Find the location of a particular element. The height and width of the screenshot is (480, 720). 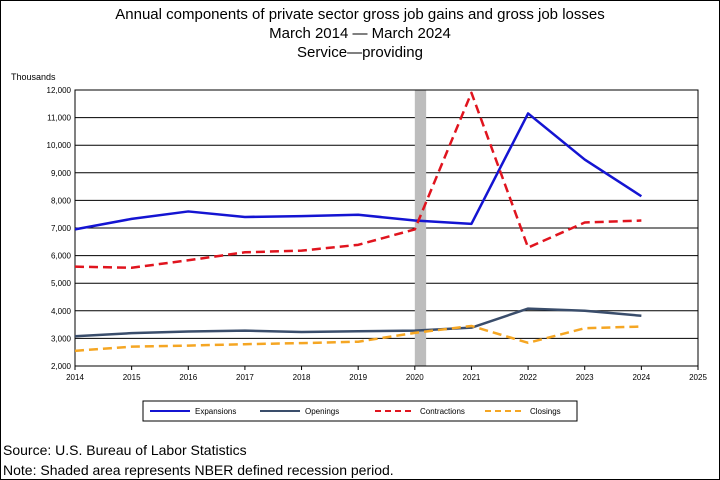

x-tick-label: 2015 is located at coordinates (132, 377).